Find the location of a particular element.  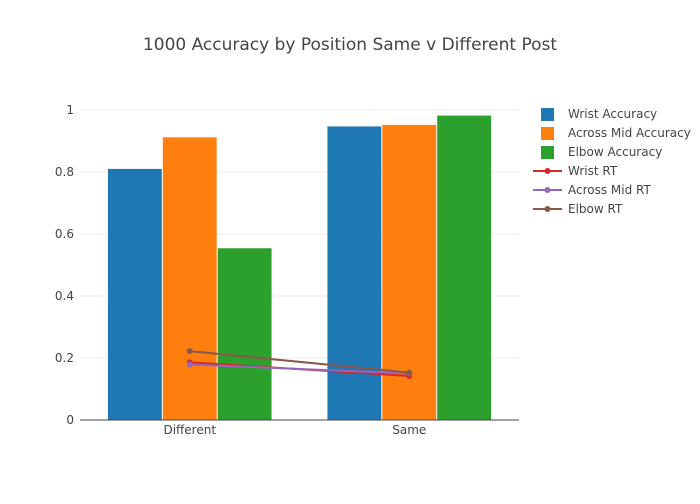

x-tick-label: Different is located at coordinates (189, 430).